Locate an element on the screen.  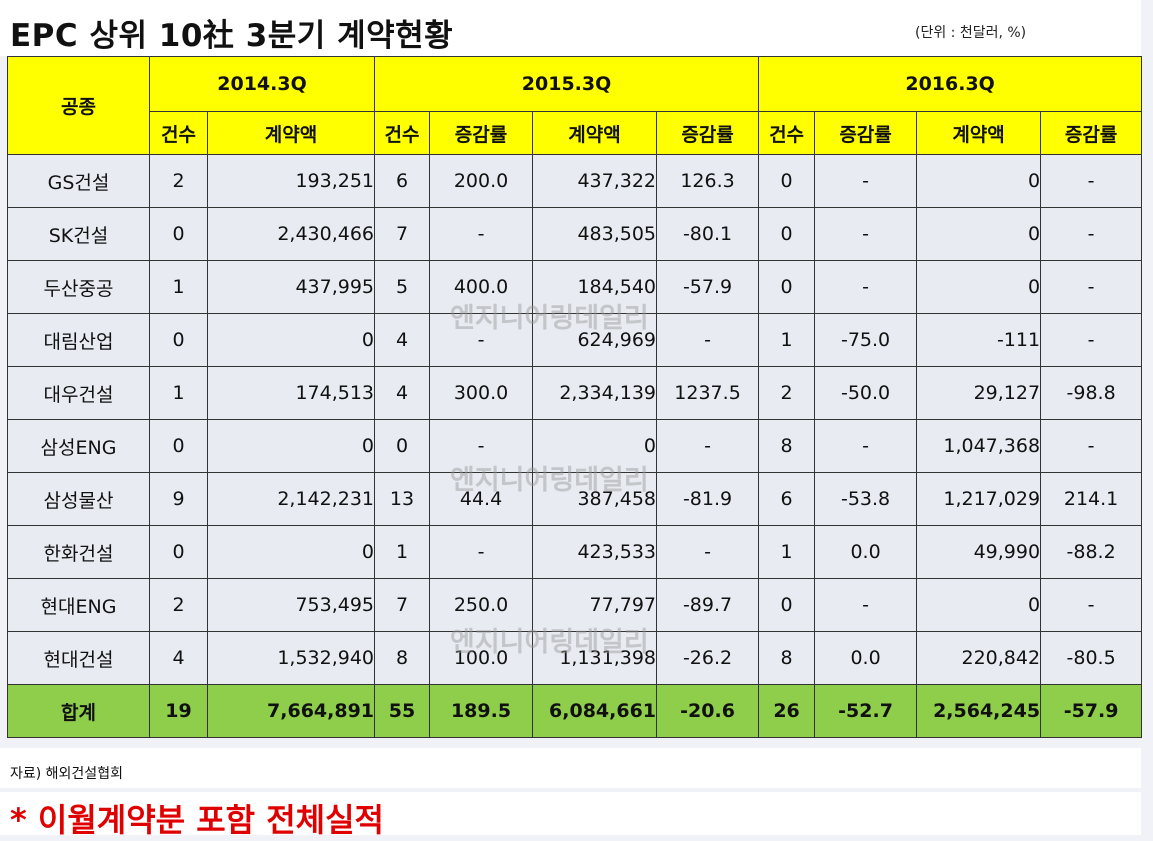
header-period-2015: 2015.3Q is located at coordinates (567, 84).